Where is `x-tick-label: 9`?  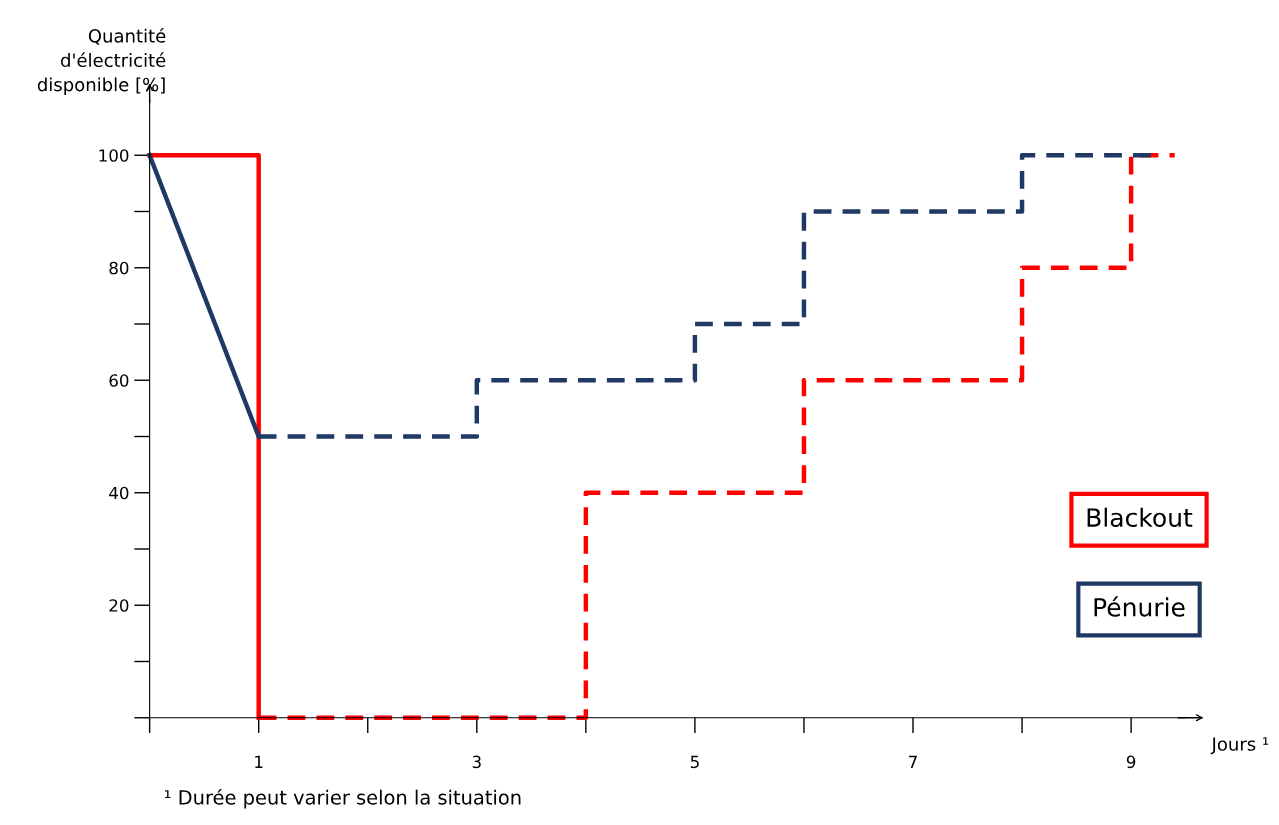
x-tick-label: 9 is located at coordinates (1131, 762).